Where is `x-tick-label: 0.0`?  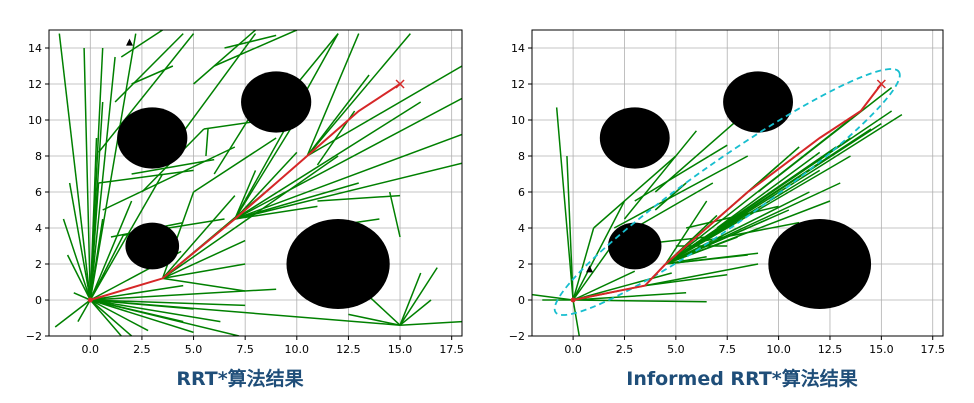
x-tick-label: 0.0 is located at coordinates (573, 349).